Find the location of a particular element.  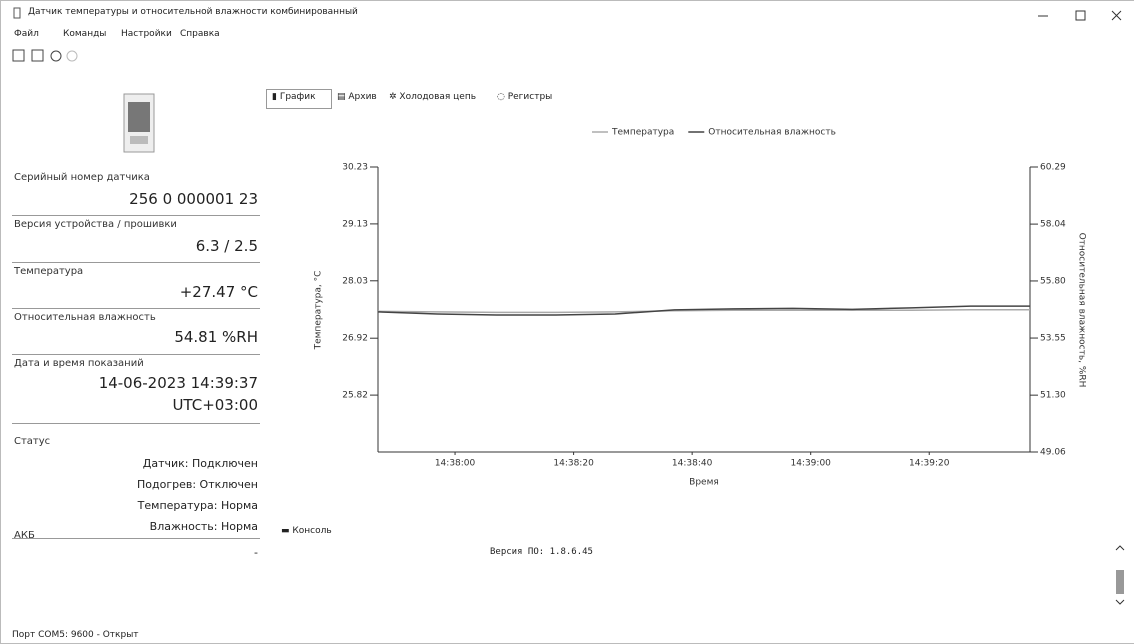

x-tick-label: 14:38:40 is located at coordinates (692, 464).